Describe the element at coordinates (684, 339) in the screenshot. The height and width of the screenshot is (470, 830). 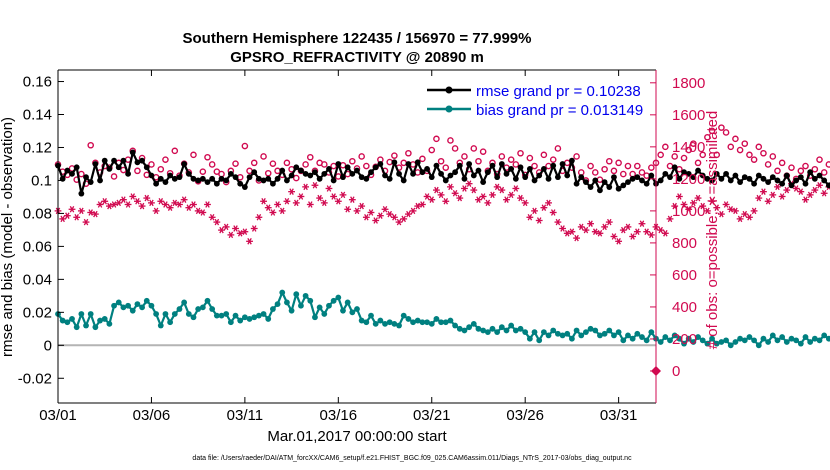
I see `y-tick-label-right: 200` at that location.